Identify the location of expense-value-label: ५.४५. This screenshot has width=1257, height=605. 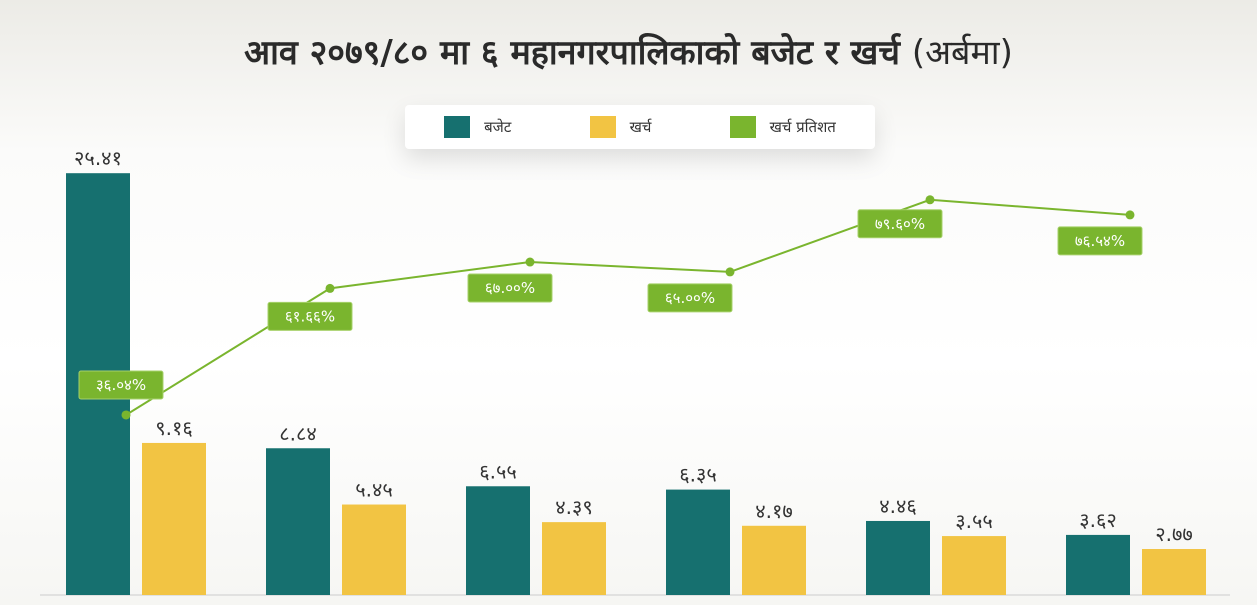
(374, 490).